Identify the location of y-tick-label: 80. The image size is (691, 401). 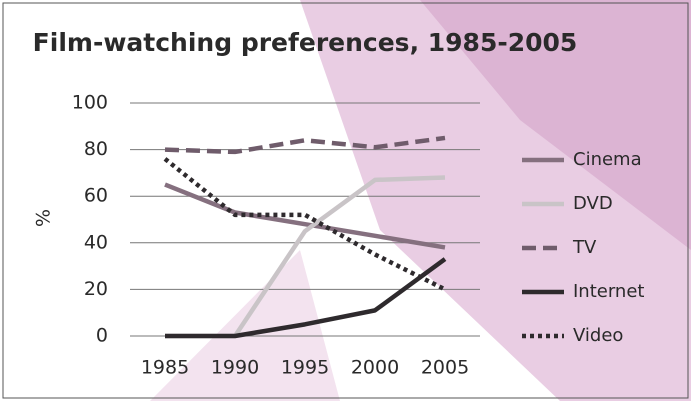
(96, 149).